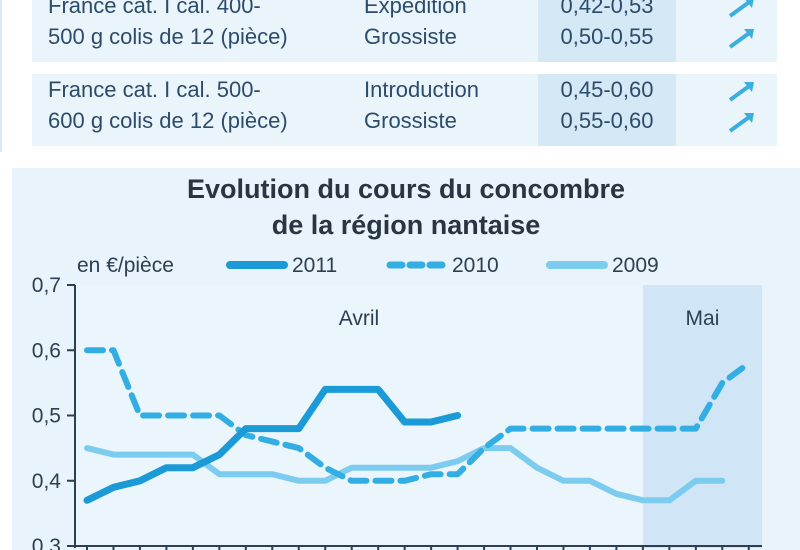  What do you see at coordinates (46, 416) in the screenshot?
I see `y-tick-label: 0,5` at bounding box center [46, 416].